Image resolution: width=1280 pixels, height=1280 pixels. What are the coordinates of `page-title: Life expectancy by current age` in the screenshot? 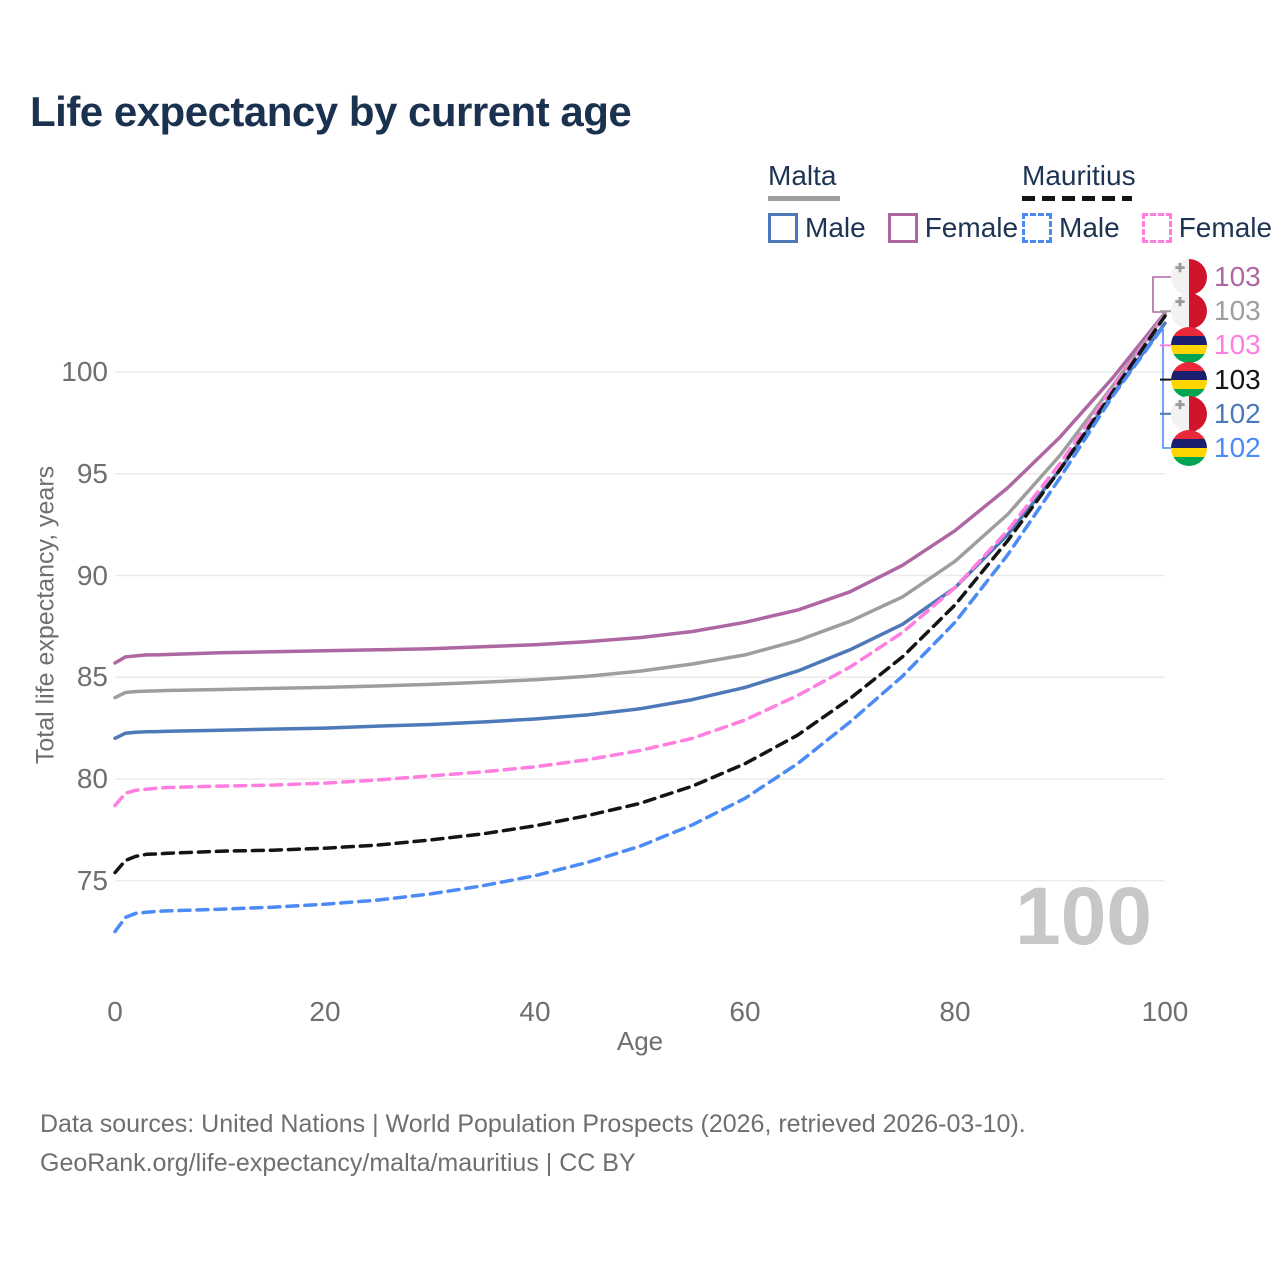 It's located at (331, 111).